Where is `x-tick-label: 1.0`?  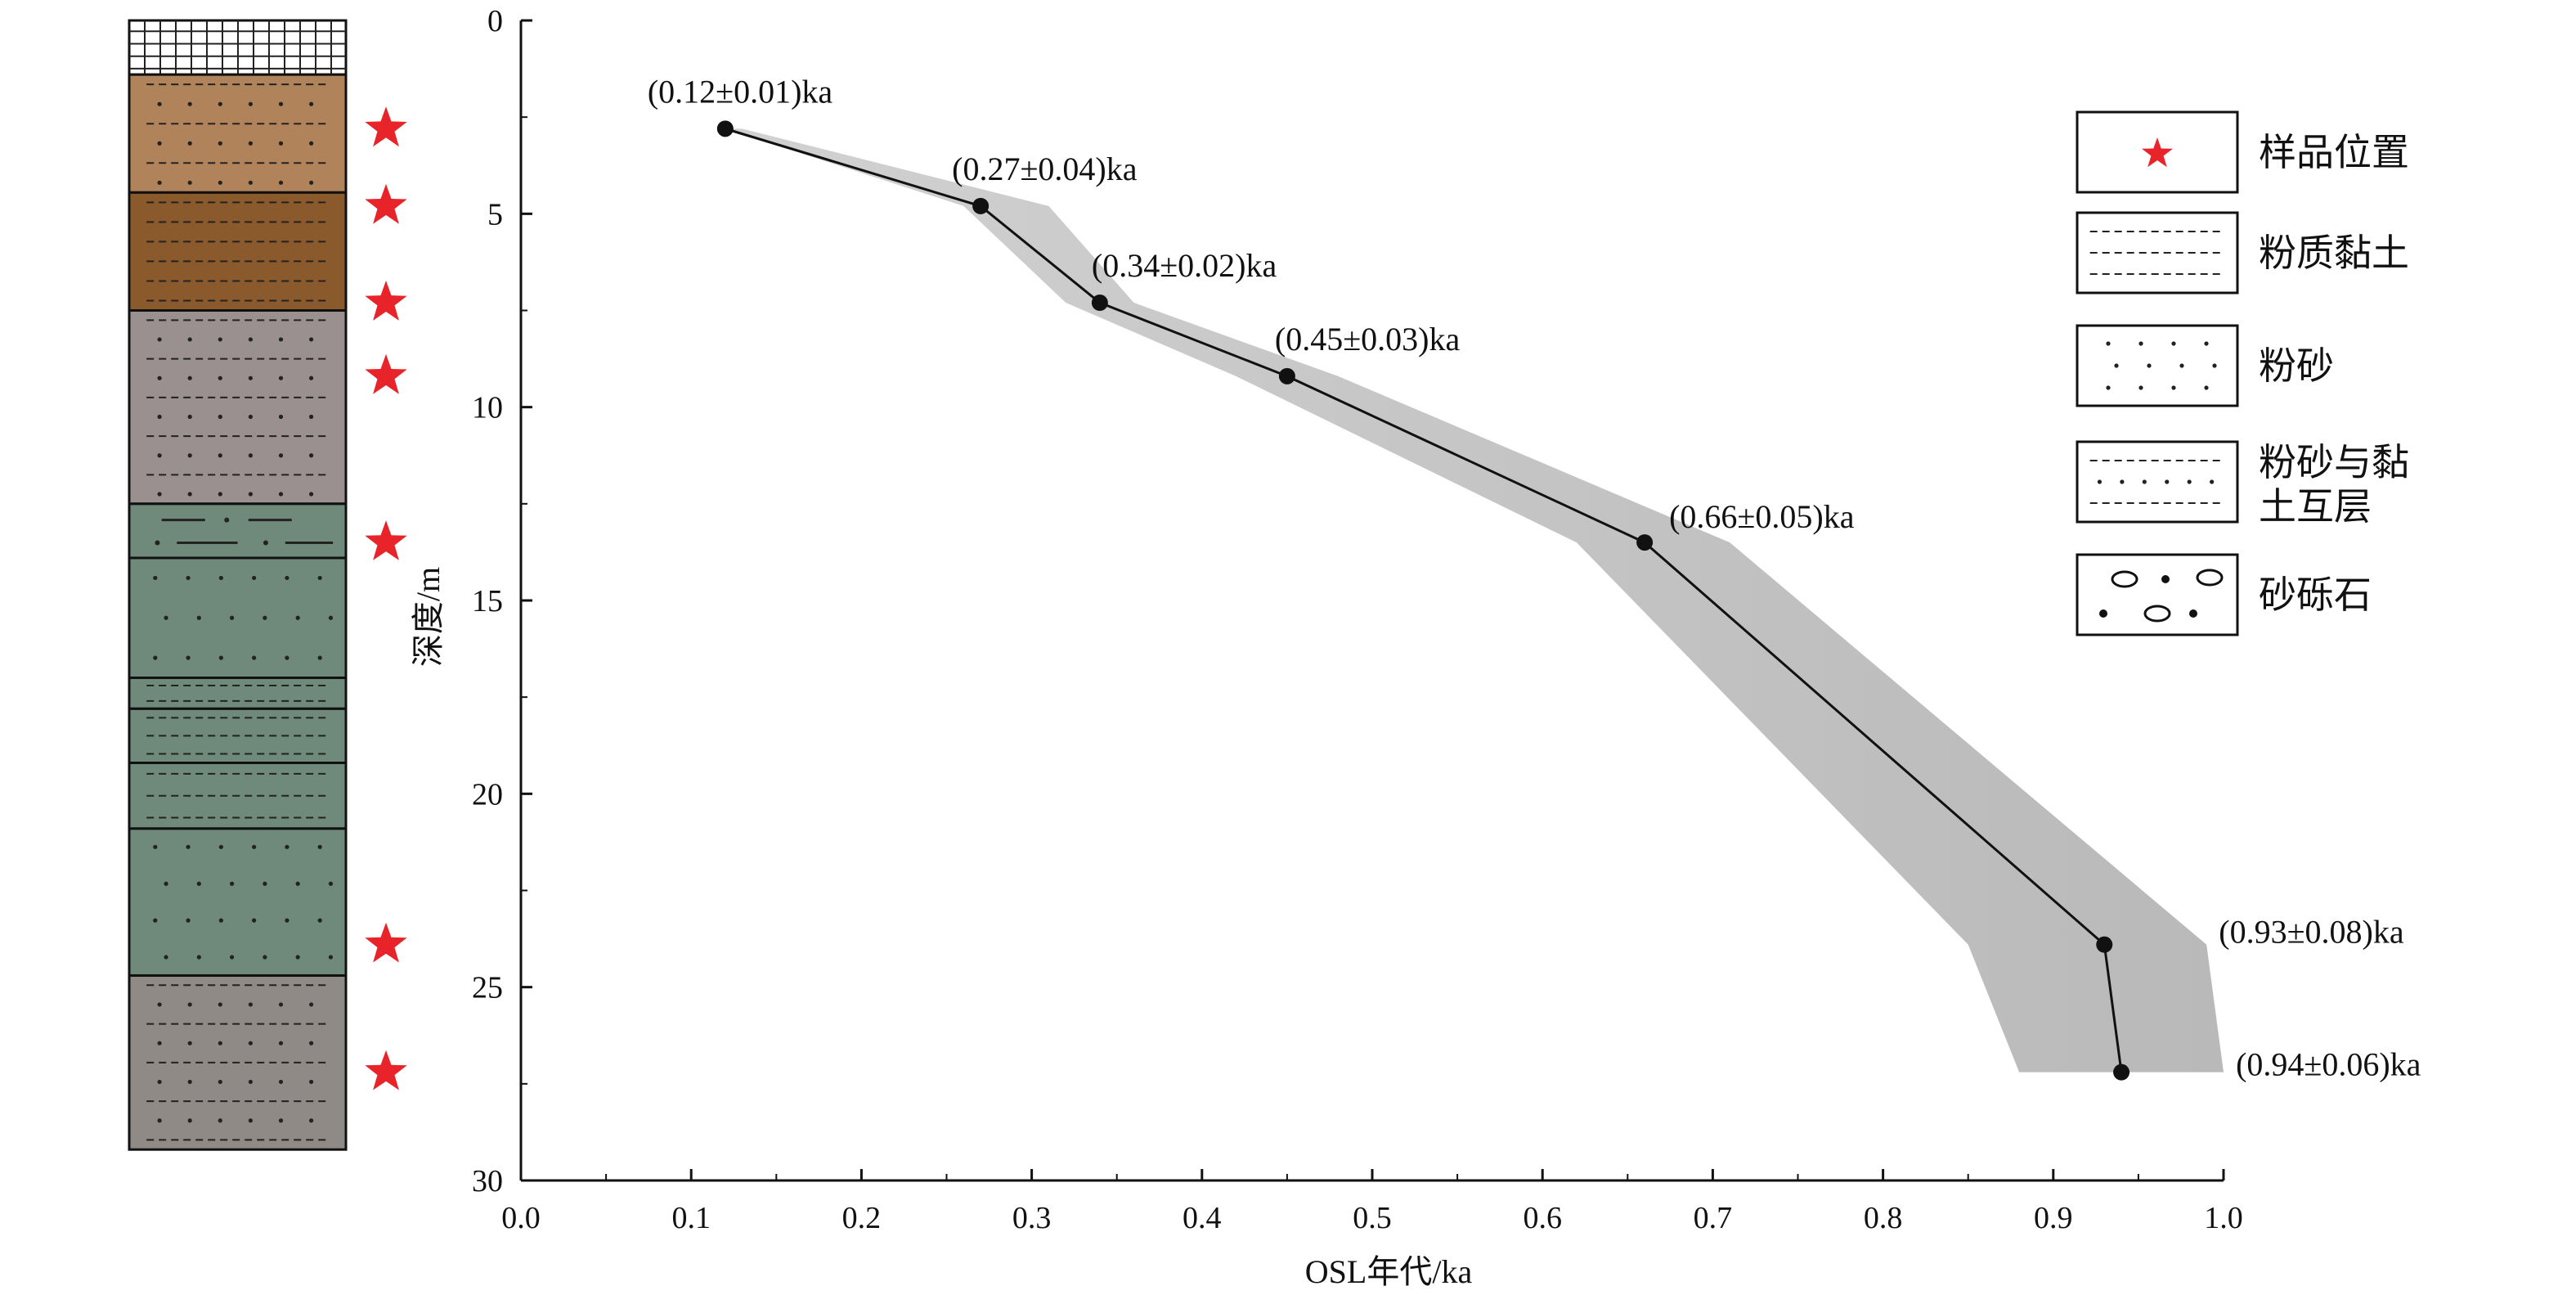 x-tick-label: 1.0 is located at coordinates (2223, 1218).